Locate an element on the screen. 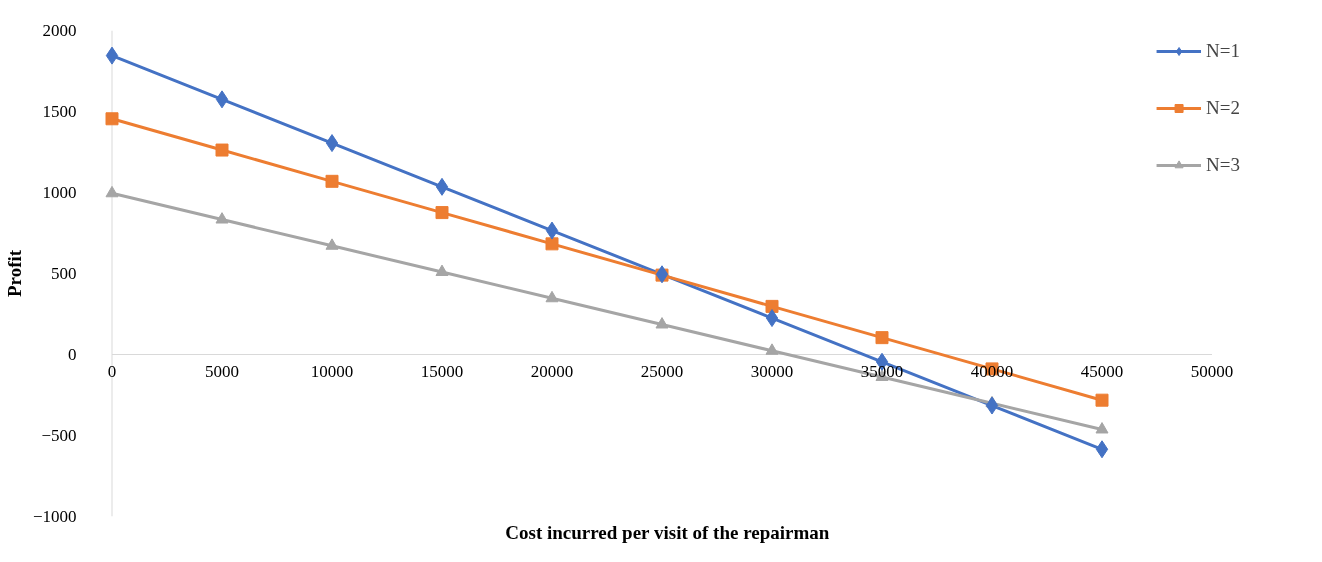  y-tick-label: −1000 is located at coordinates (54, 516).